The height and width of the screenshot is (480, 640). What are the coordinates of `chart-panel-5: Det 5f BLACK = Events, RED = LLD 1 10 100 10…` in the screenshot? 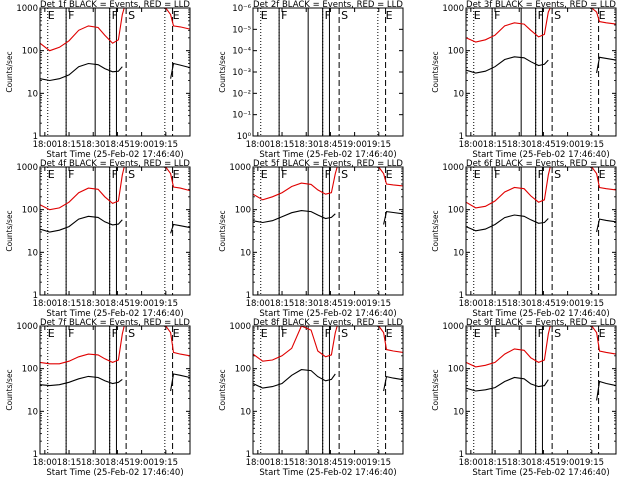 It's located at (311, 239).